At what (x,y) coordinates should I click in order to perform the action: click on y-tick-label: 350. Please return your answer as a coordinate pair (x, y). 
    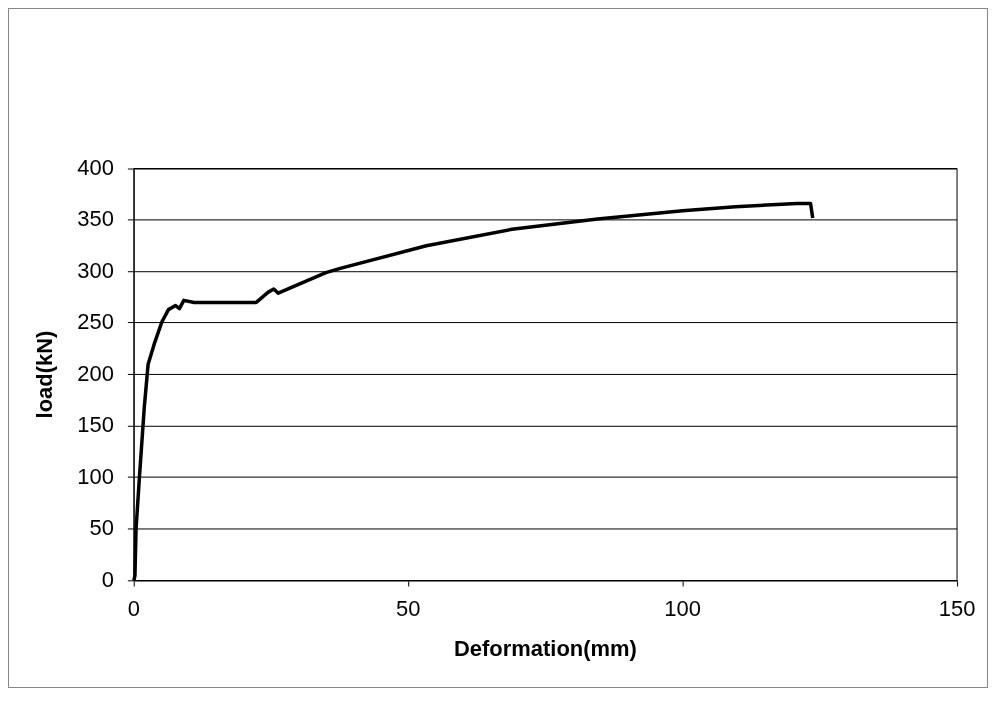
    Looking at the image, I should click on (95, 219).